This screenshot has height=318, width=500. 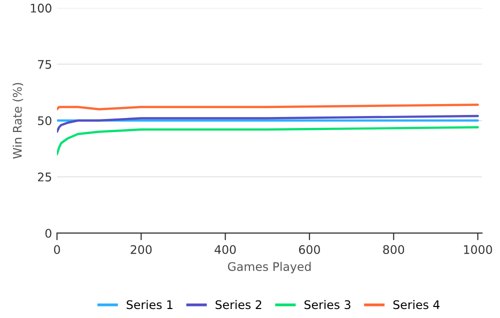 What do you see at coordinates (18, 120) in the screenshot?
I see `y-axis-title: Win Rate (%)` at bounding box center [18, 120].